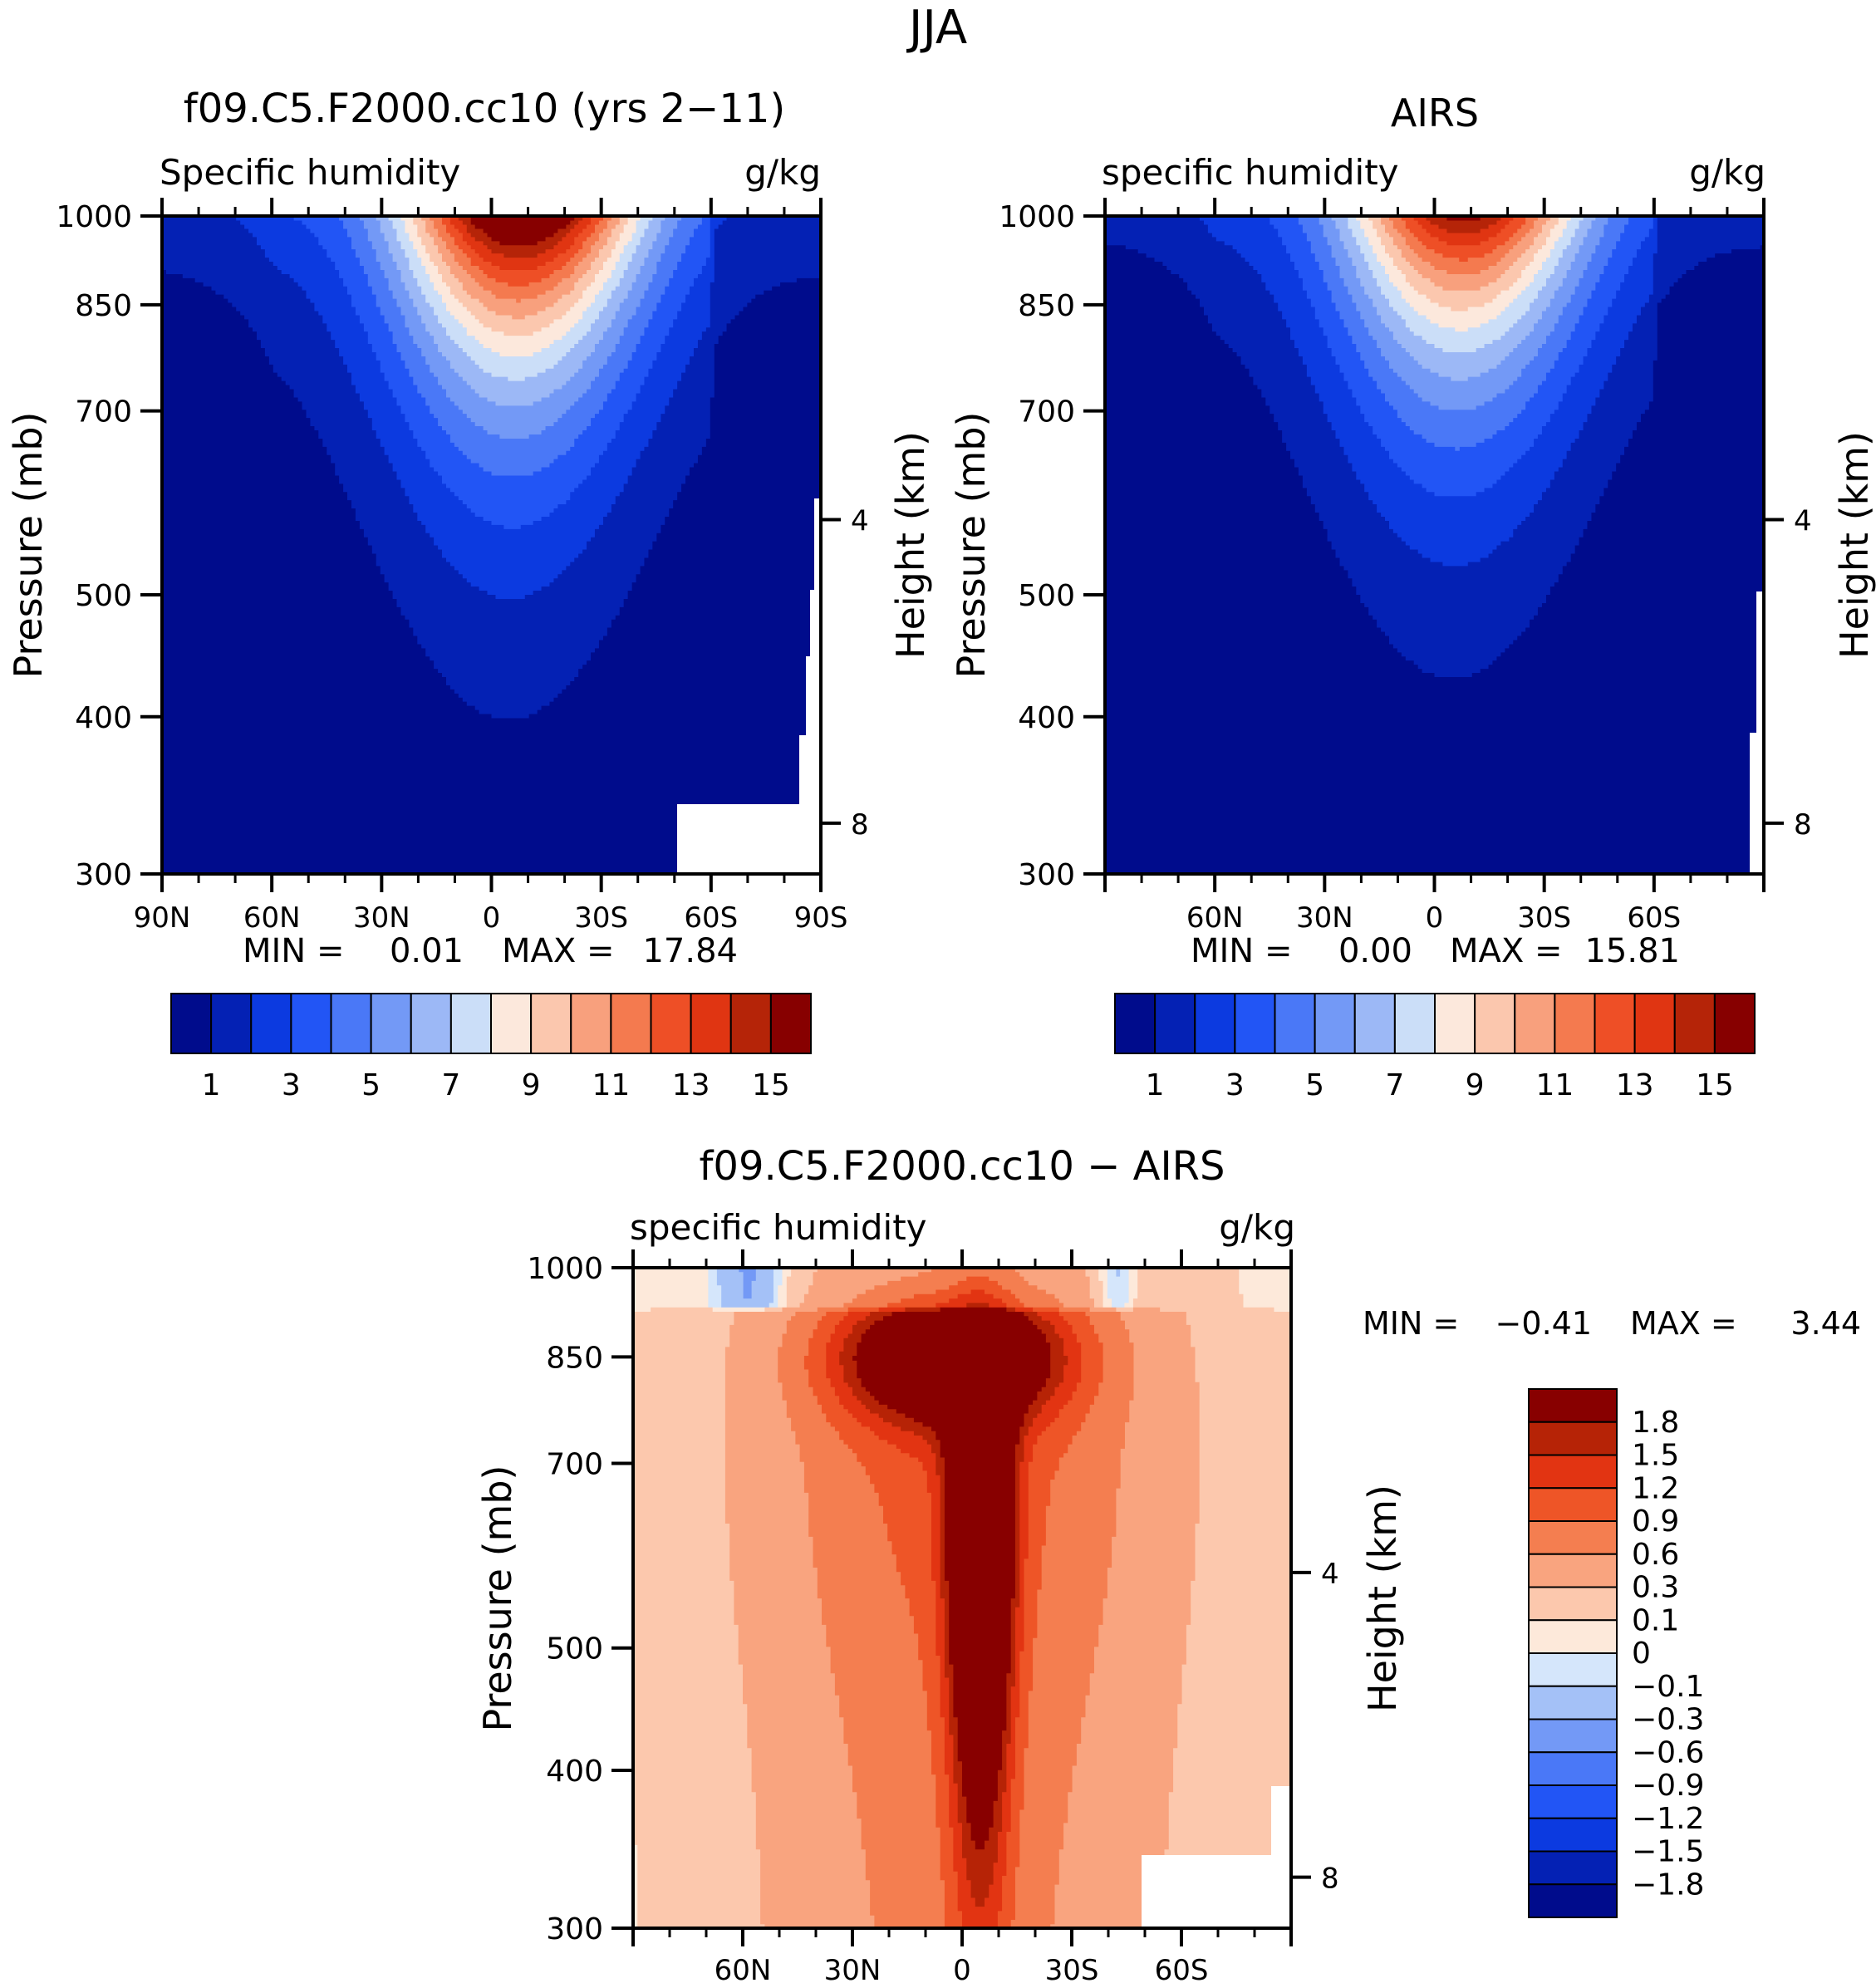 Image resolution: width=1876 pixels, height=1983 pixels. I want to click on panel-airs-y-axis-title: Pressure (mb), so click(971, 545).